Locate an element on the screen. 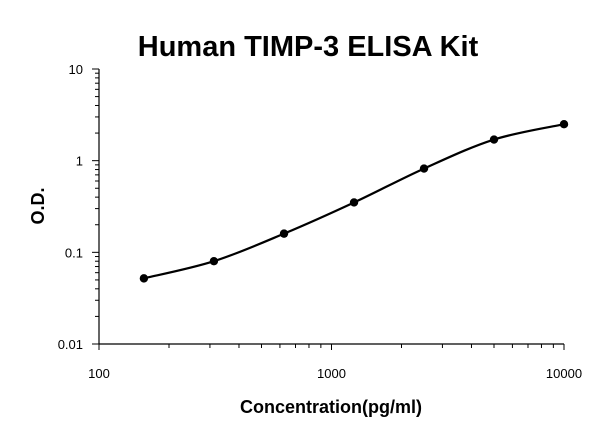  y-tick-label: 0.01 is located at coordinates (70, 344).